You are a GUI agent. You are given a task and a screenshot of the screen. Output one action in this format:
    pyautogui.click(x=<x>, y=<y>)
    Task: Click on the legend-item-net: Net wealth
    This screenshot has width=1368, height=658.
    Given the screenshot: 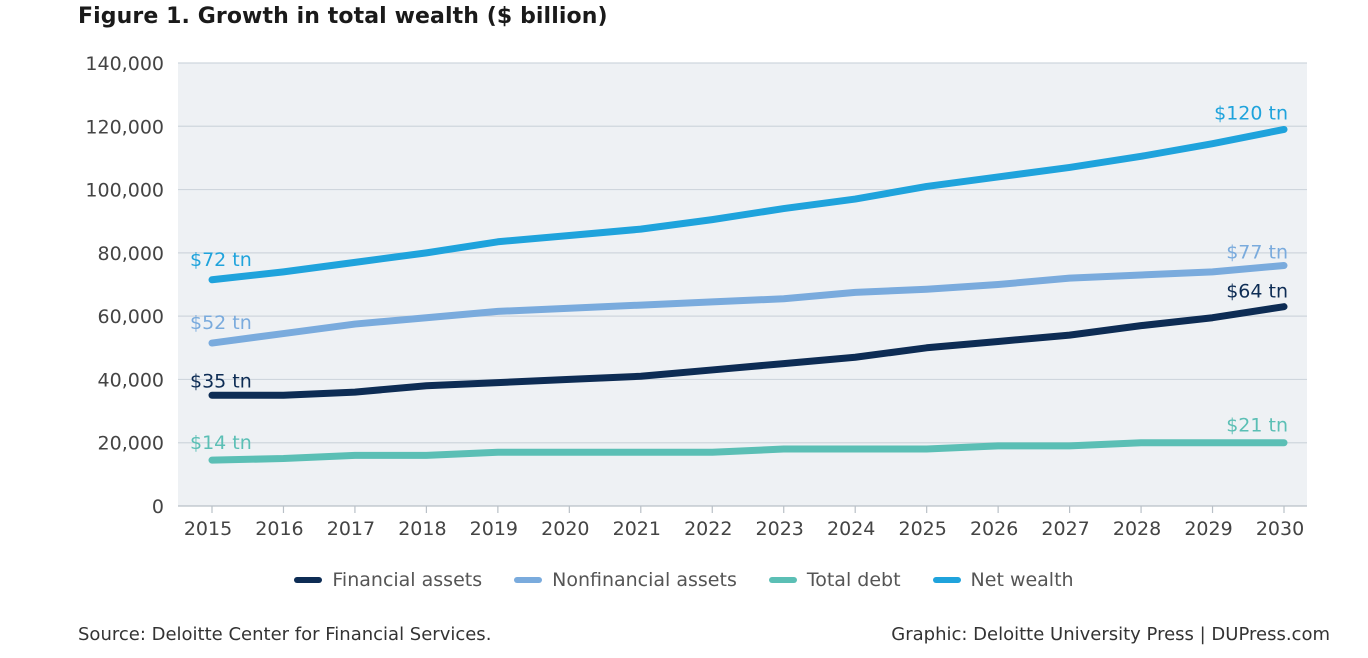 What is the action you would take?
    pyautogui.click(x=1003, y=580)
    